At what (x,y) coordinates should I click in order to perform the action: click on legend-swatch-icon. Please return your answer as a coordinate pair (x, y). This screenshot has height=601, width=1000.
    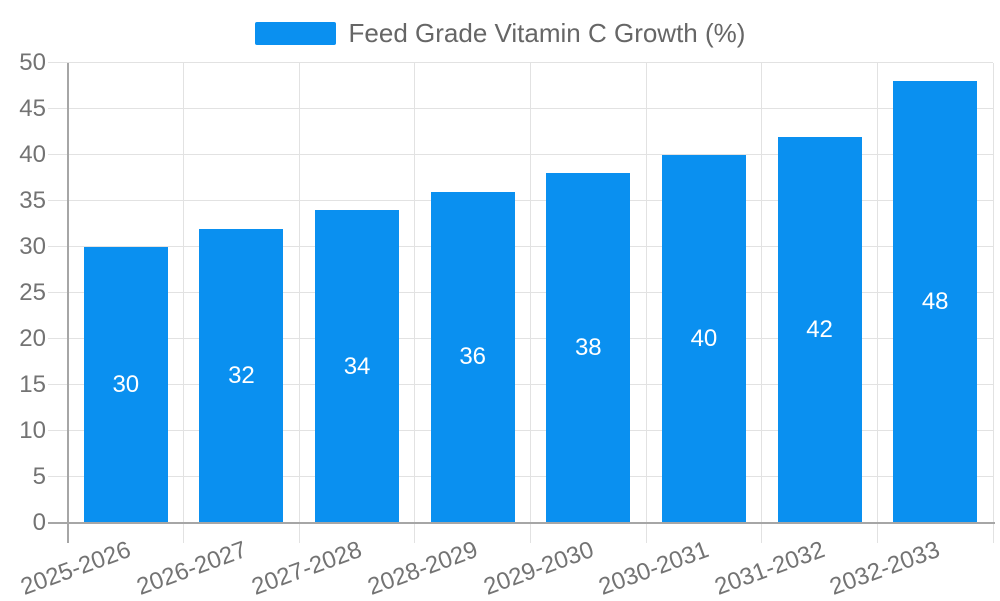
    Looking at the image, I should click on (295, 33).